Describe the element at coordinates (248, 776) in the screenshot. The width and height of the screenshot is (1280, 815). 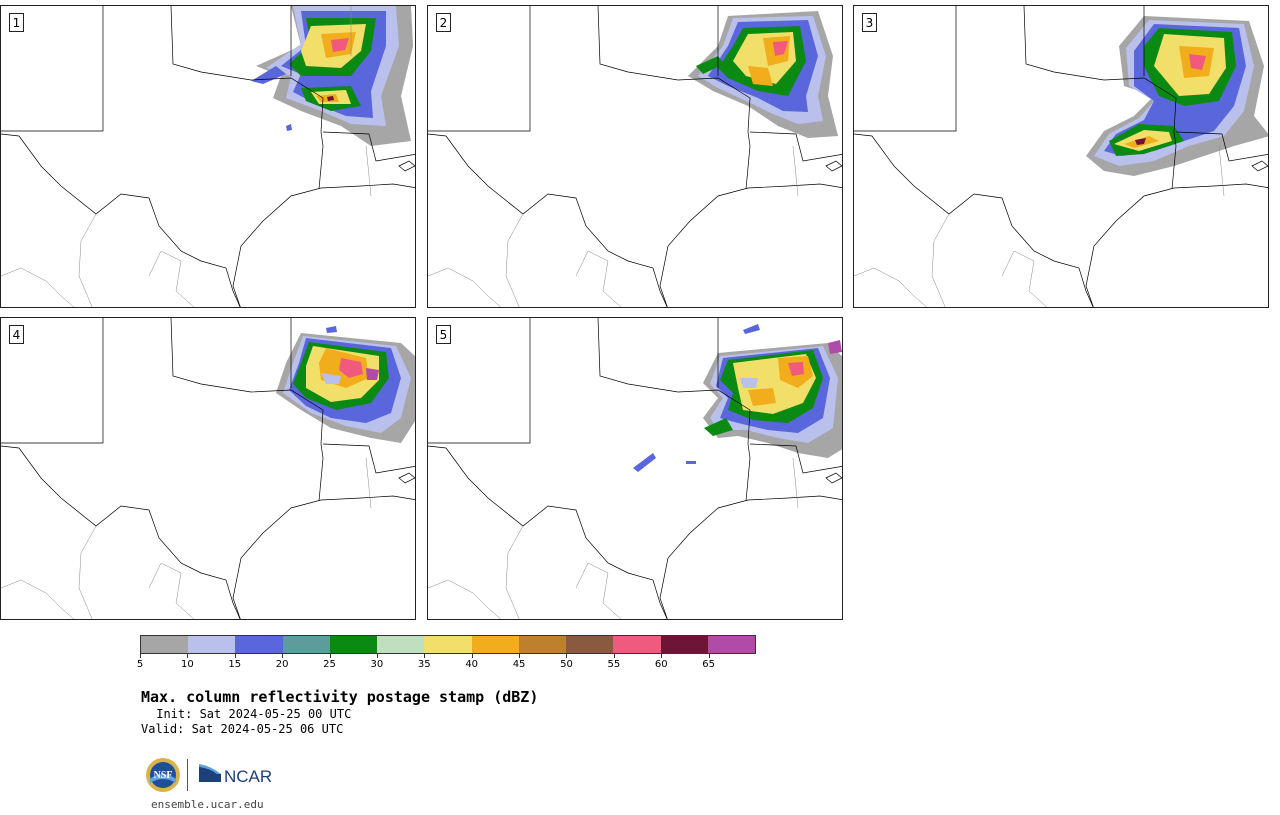
I see `svg-text: NCAR` at that location.